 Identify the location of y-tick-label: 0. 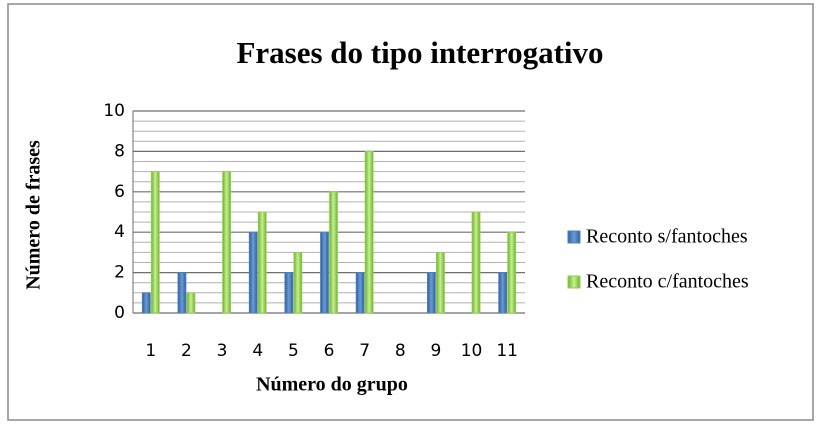
(119, 313).